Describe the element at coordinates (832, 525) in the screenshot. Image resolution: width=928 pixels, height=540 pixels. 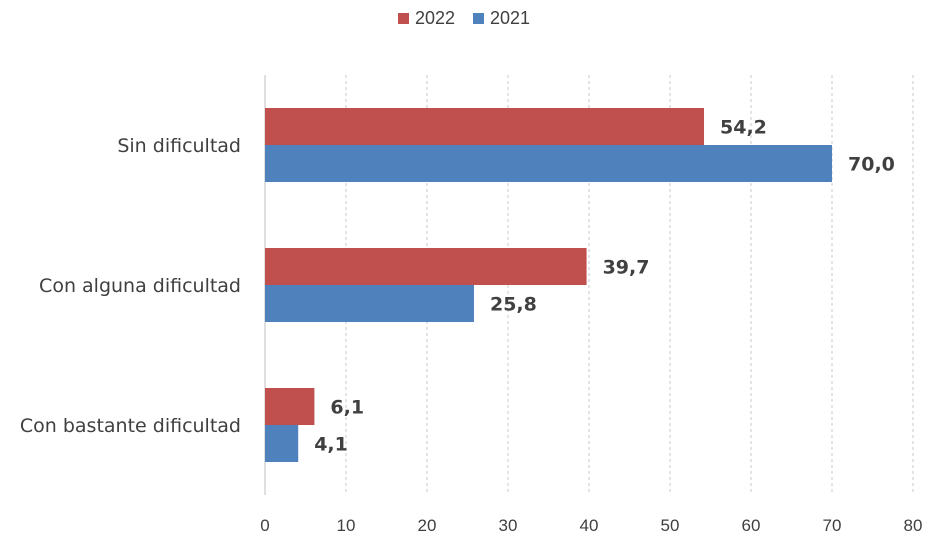
I see `x-tick-label: 70` at that location.